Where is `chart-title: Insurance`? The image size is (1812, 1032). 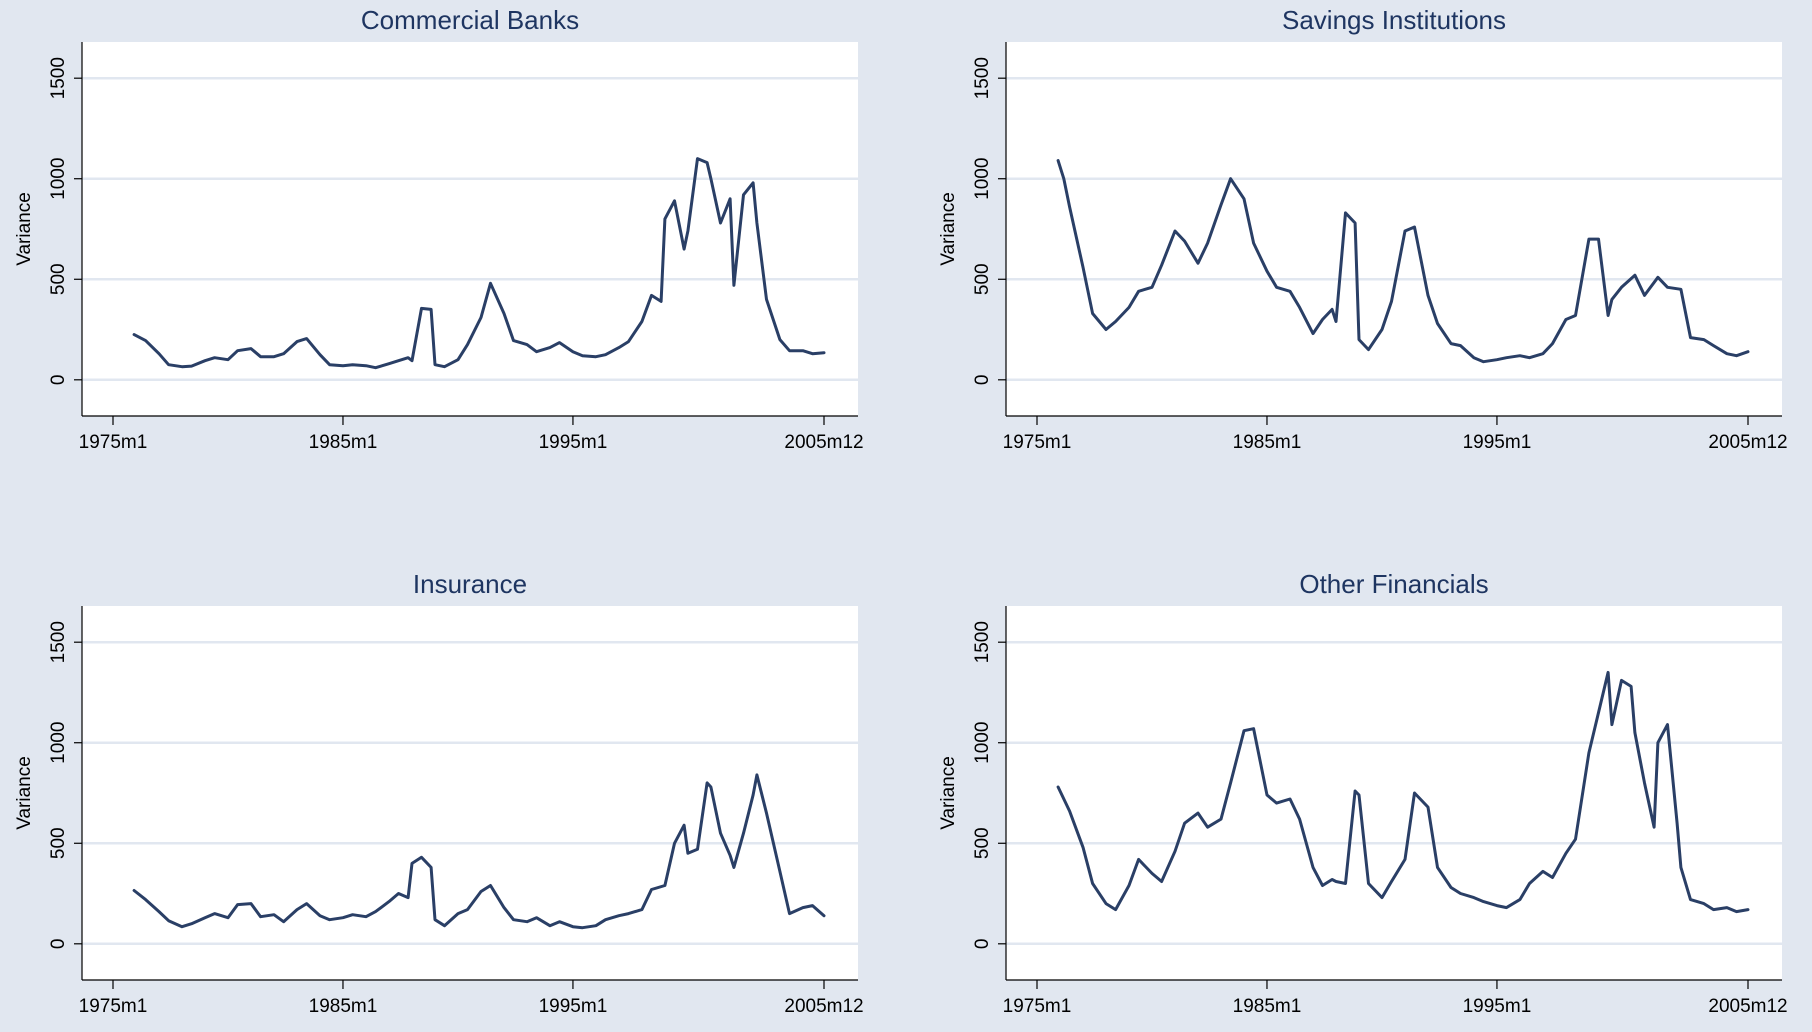 chart-title: Insurance is located at coordinates (470, 584).